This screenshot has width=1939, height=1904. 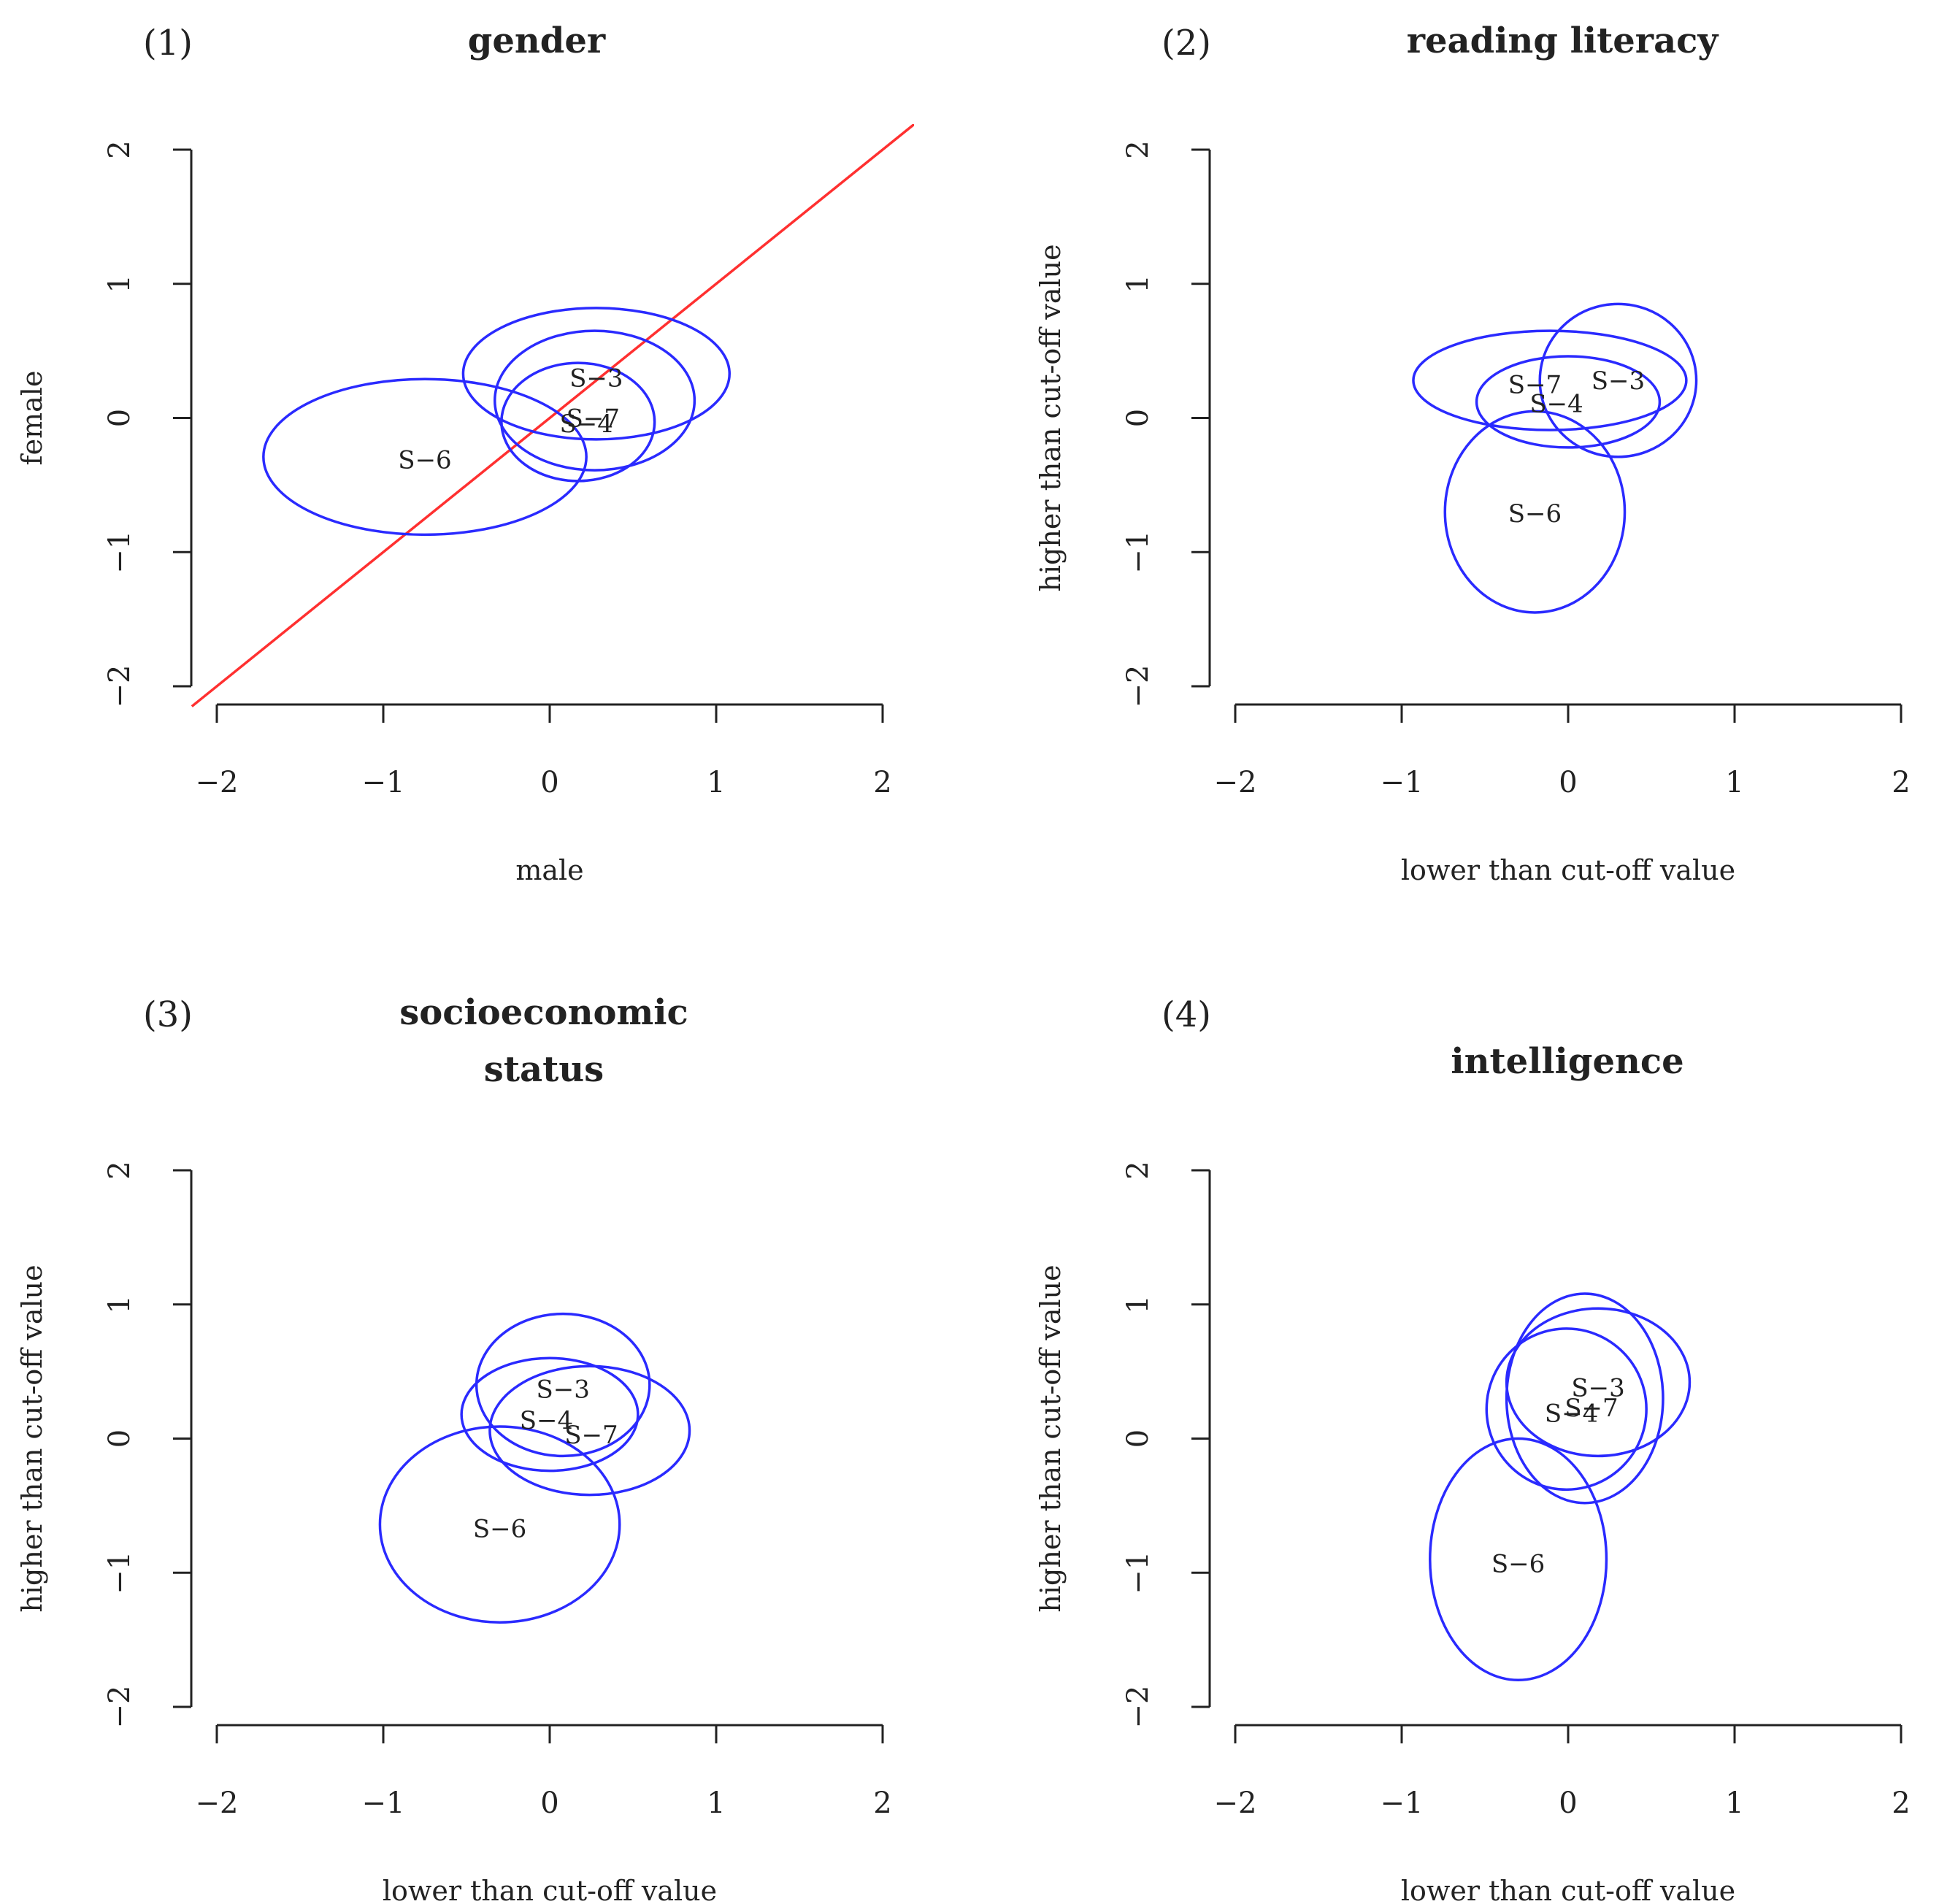 I want to click on panel-number: (3), so click(x=168, y=1015).